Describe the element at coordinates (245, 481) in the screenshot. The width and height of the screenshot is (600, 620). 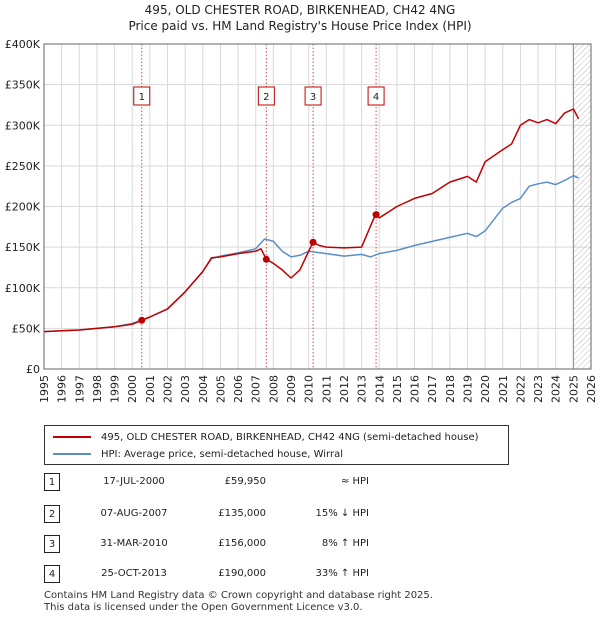
I see `sale-price: £59,950` at that location.